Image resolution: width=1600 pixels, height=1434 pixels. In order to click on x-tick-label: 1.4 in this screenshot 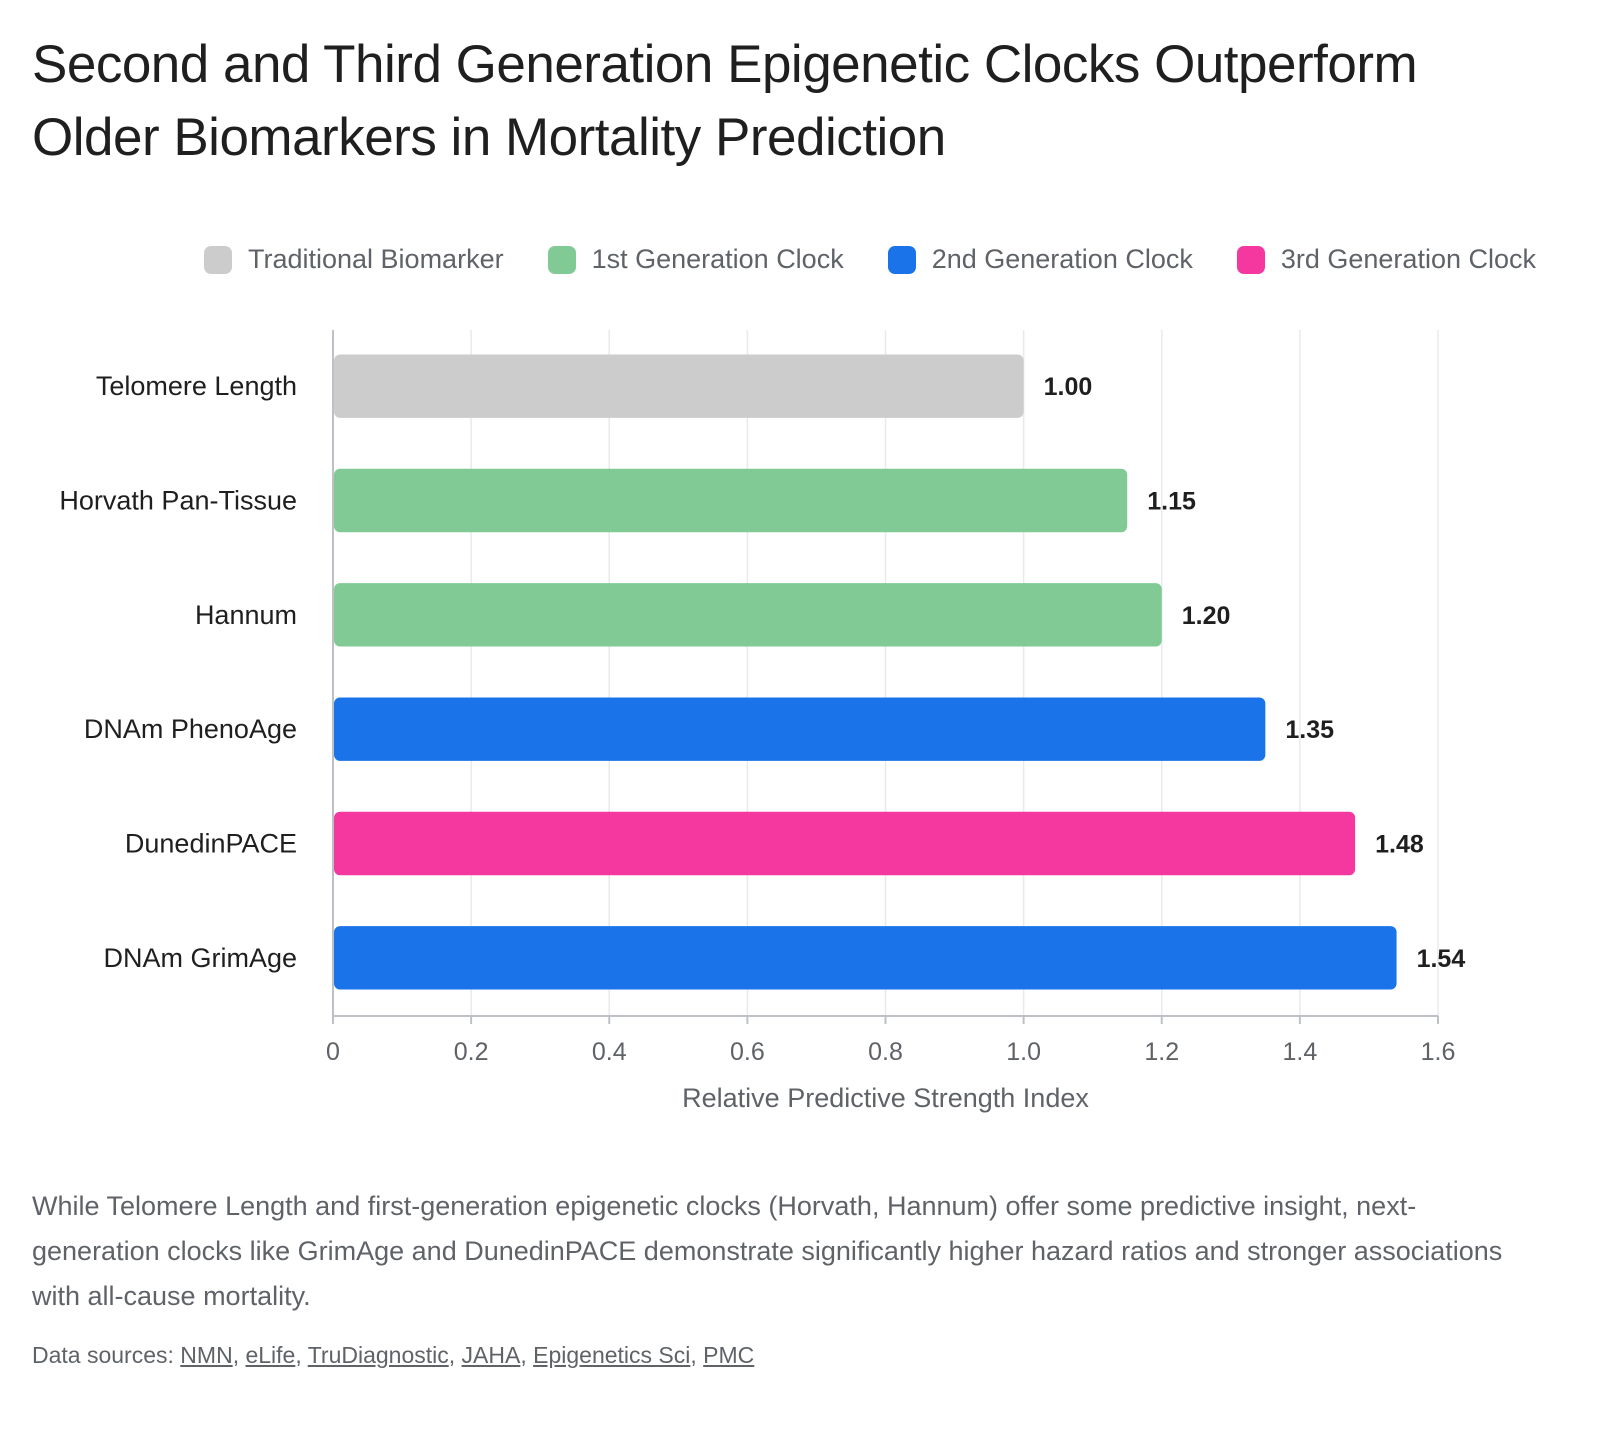, I will do `click(1299, 1052)`.